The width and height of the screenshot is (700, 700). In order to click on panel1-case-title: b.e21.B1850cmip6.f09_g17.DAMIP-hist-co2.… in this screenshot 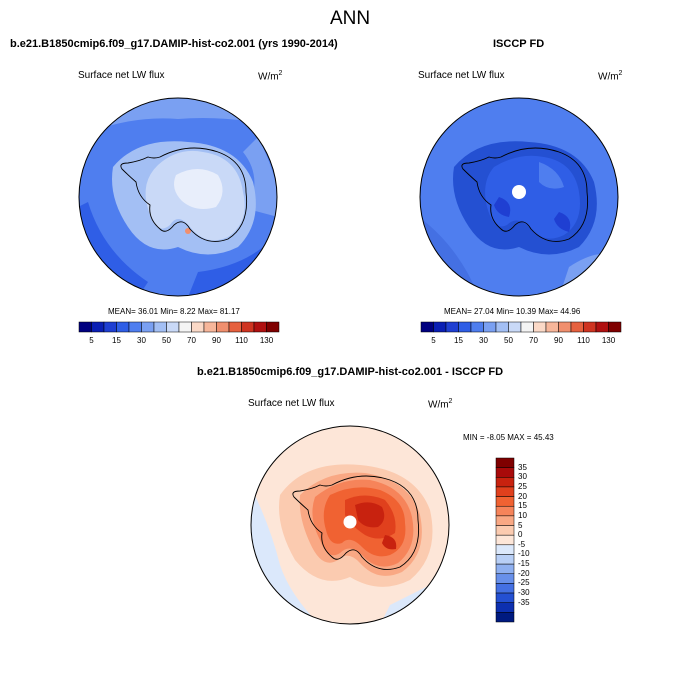, I will do `click(174, 44)`.